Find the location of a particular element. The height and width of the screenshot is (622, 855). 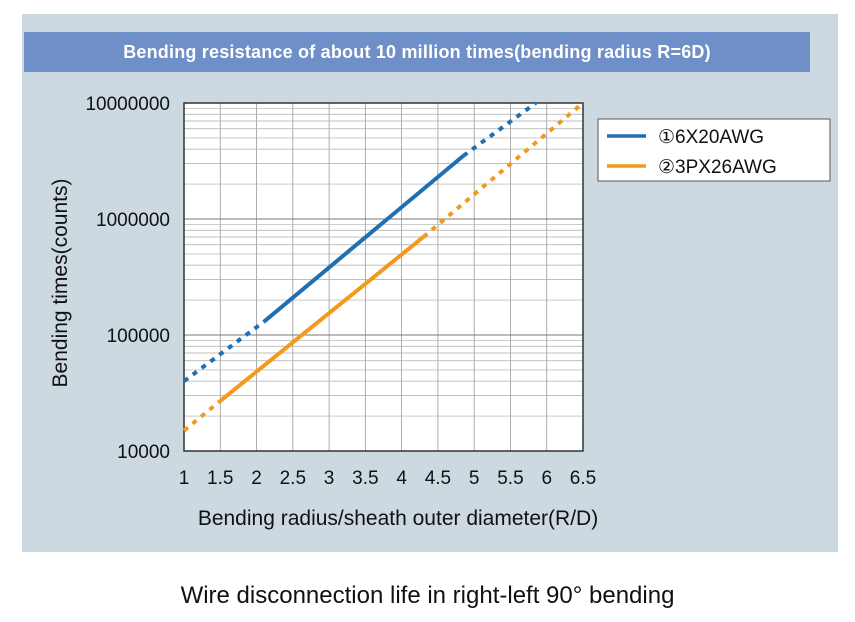

legend: ①6X20AWG ②3PX26AWG is located at coordinates (714, 150).